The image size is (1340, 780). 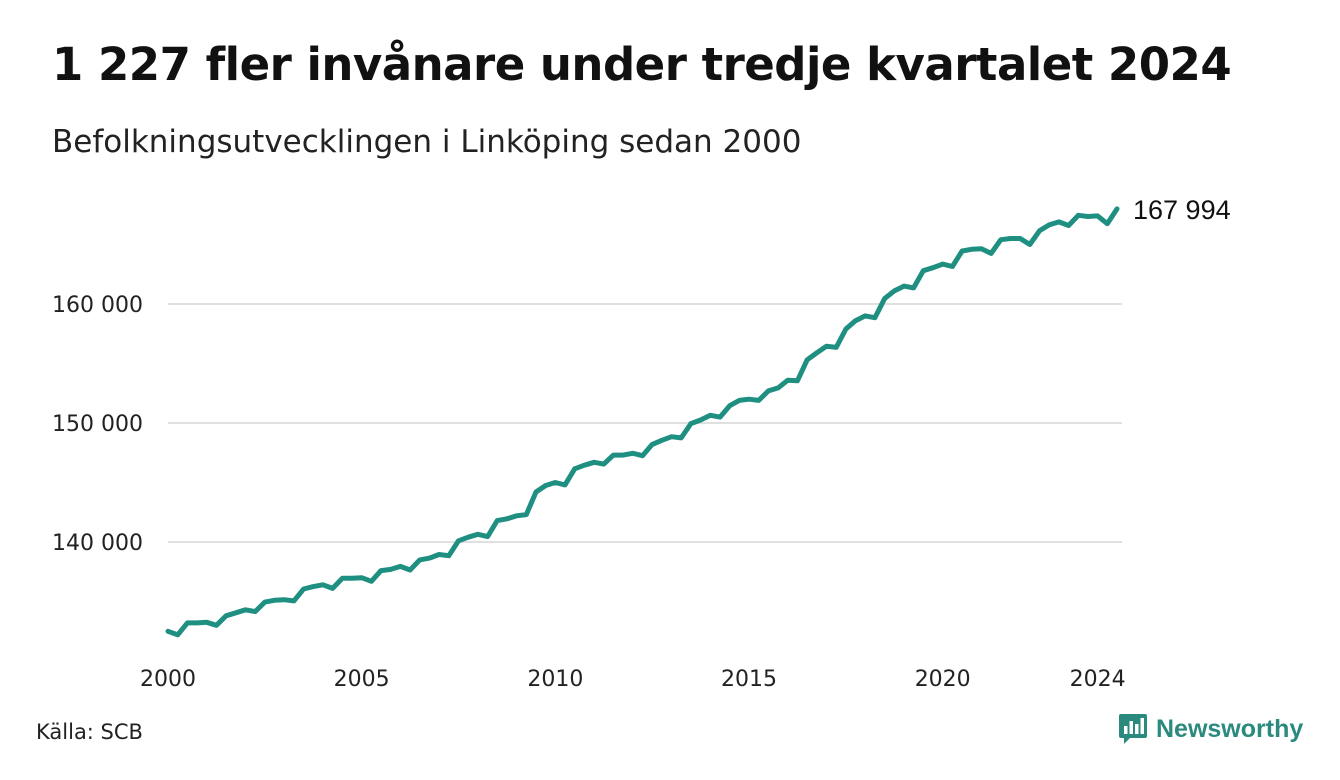 I want to click on source-note: Källa: SCB, so click(x=89, y=732).